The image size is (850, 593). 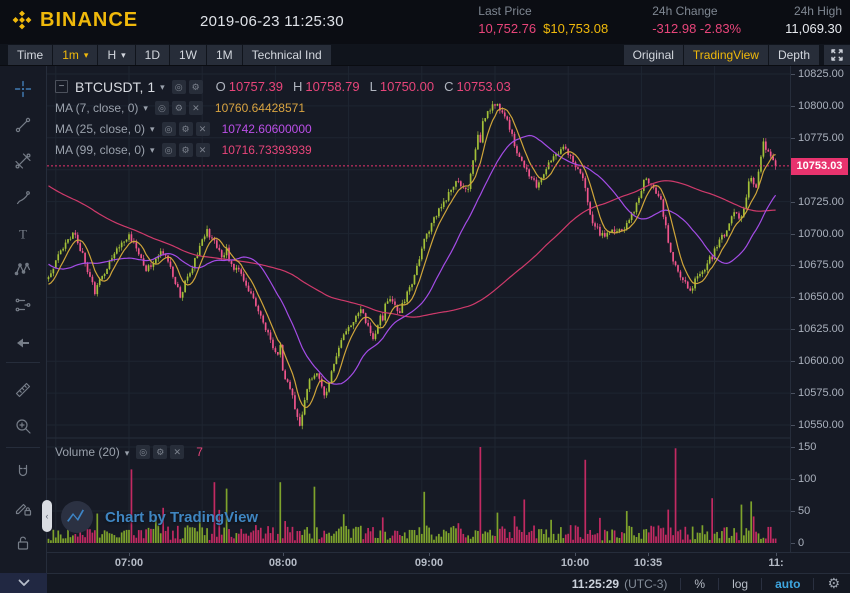 I want to click on scale-toggle-%: %, so click(x=700, y=583).